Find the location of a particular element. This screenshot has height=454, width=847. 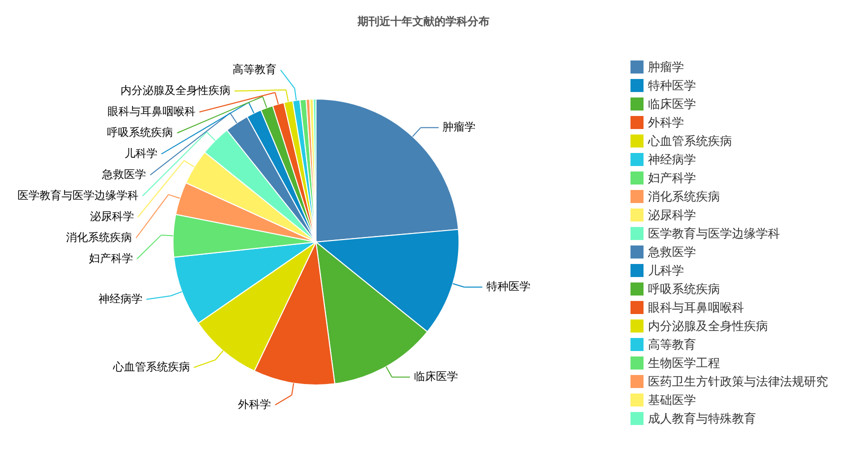

slice-label: 呼吸系统疾病 is located at coordinates (140, 132).